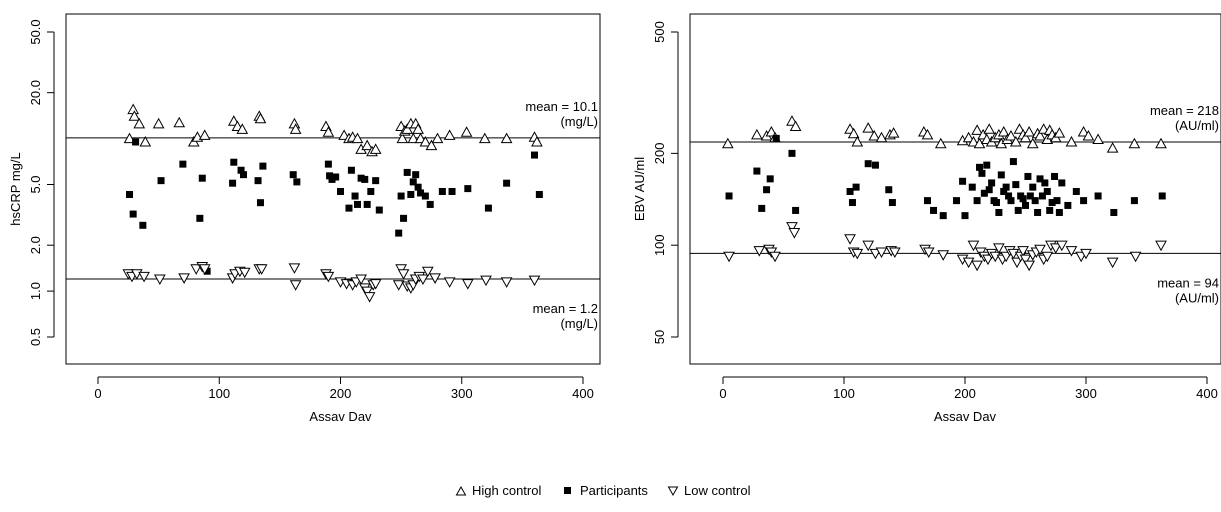 This screenshot has height=512, width=1221. Describe the element at coordinates (35, 337) in the screenshot. I see `y-tick-label: 0.5` at that location.